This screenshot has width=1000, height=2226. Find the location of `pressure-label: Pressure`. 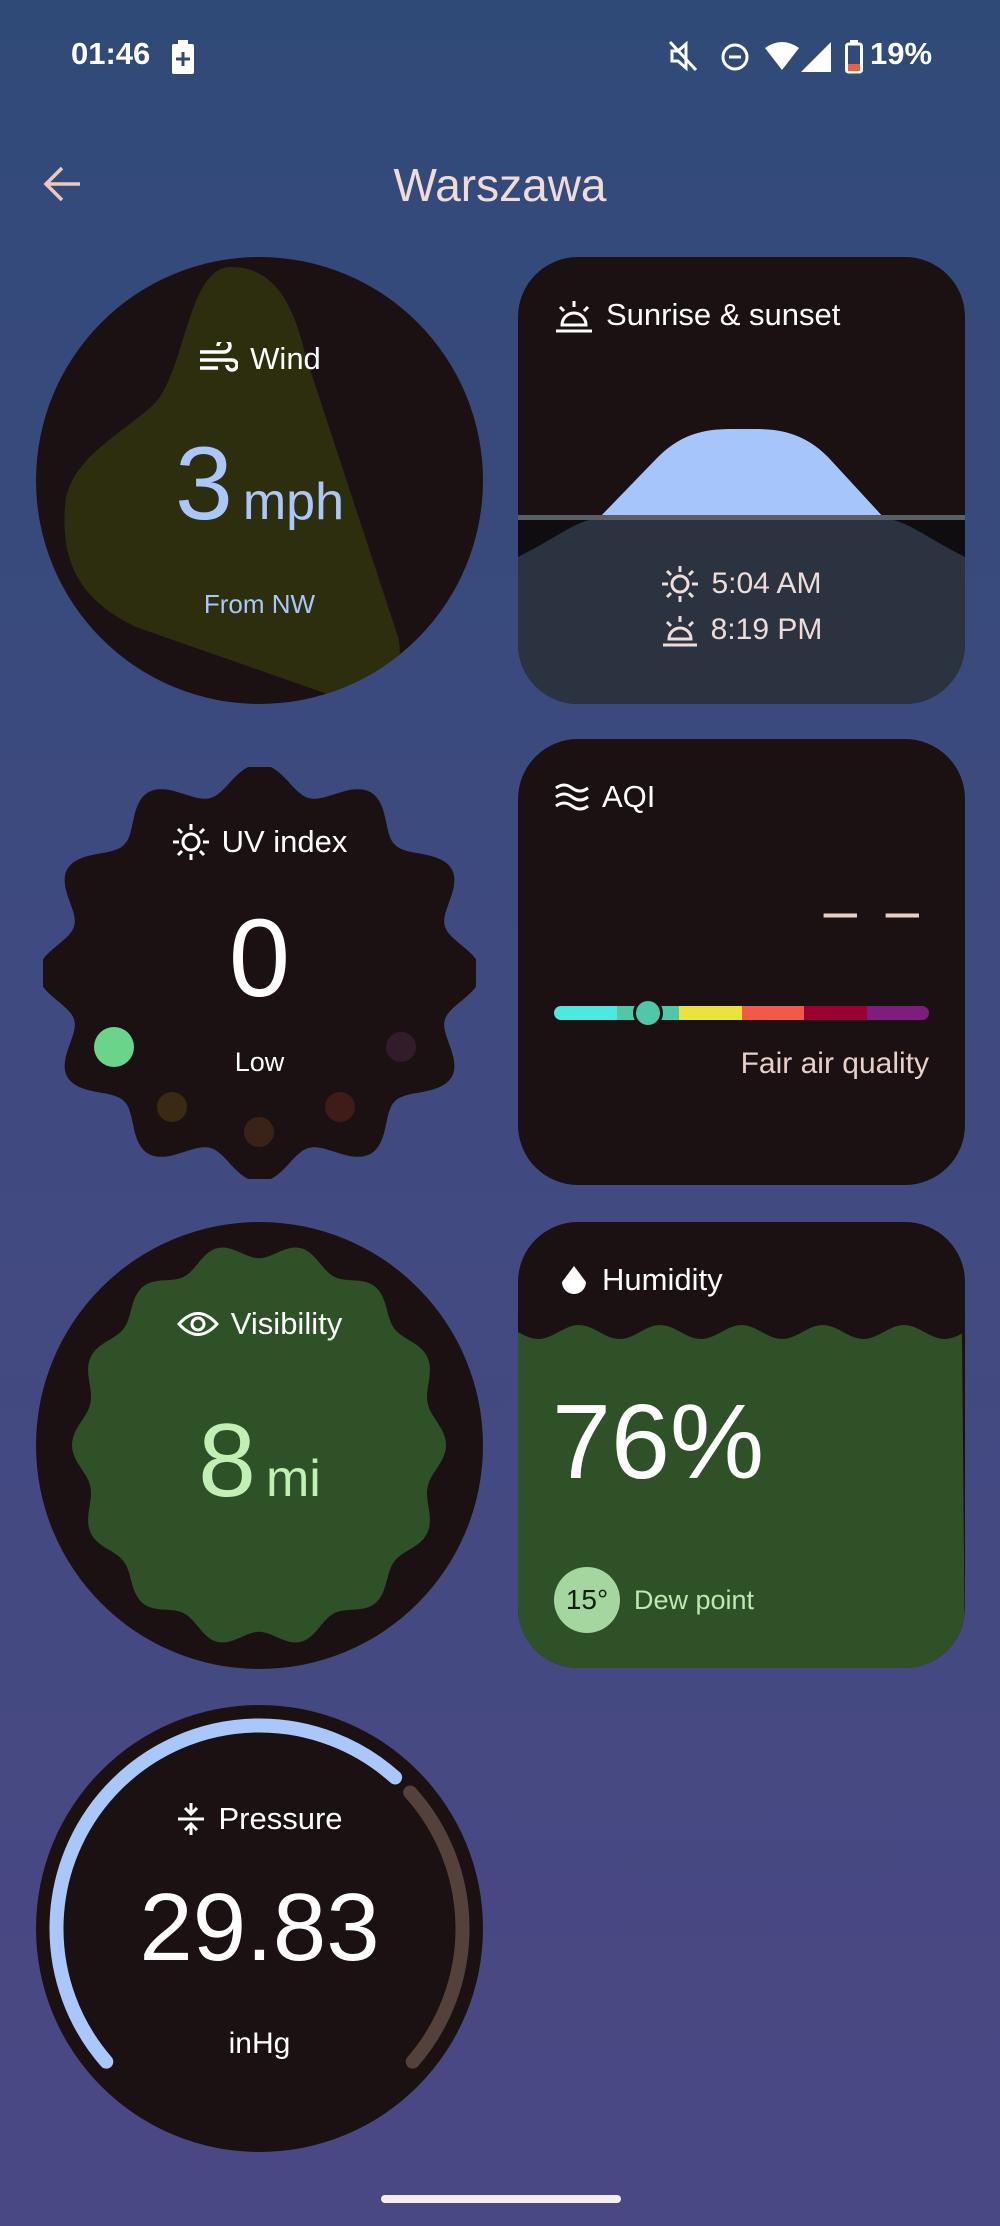

pressure-label: Pressure is located at coordinates (280, 1818).